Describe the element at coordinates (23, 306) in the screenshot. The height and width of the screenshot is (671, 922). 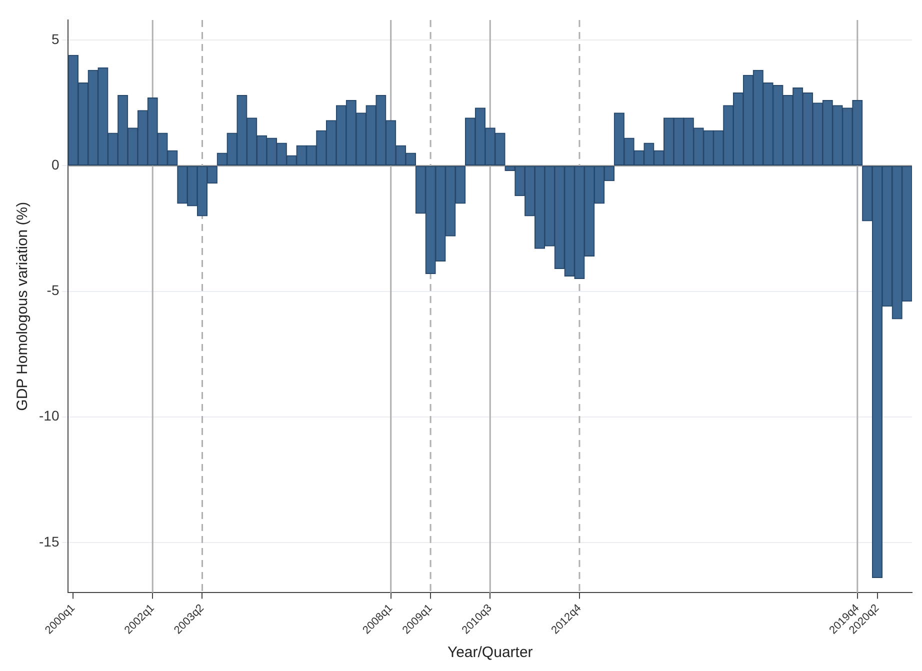
I see `y-axis-title: GDP Homologous variation (%)` at that location.